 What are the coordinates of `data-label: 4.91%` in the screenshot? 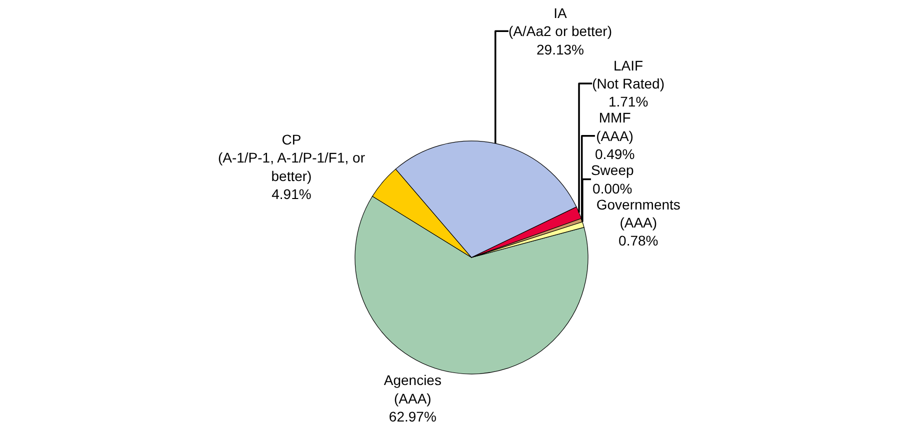 It's located at (292, 194).